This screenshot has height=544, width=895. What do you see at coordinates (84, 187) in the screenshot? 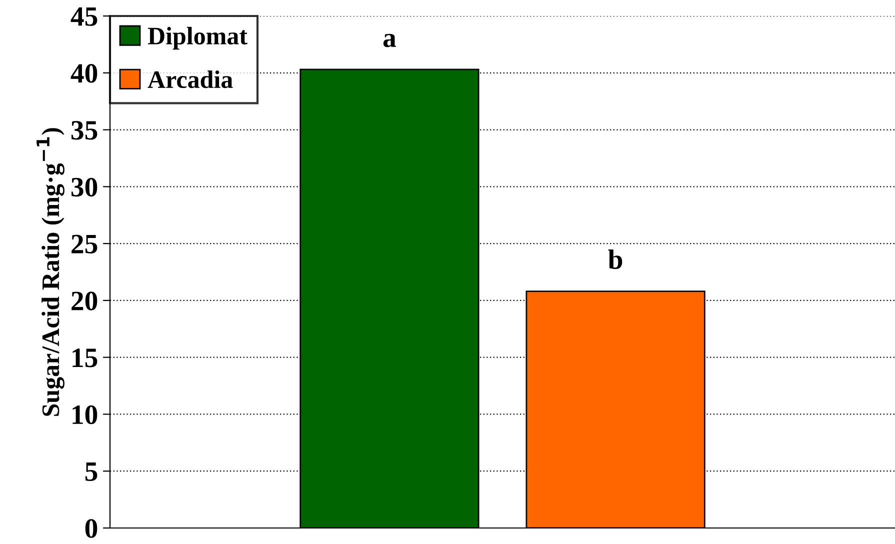
I see `y-tick-label: 30` at bounding box center [84, 187].